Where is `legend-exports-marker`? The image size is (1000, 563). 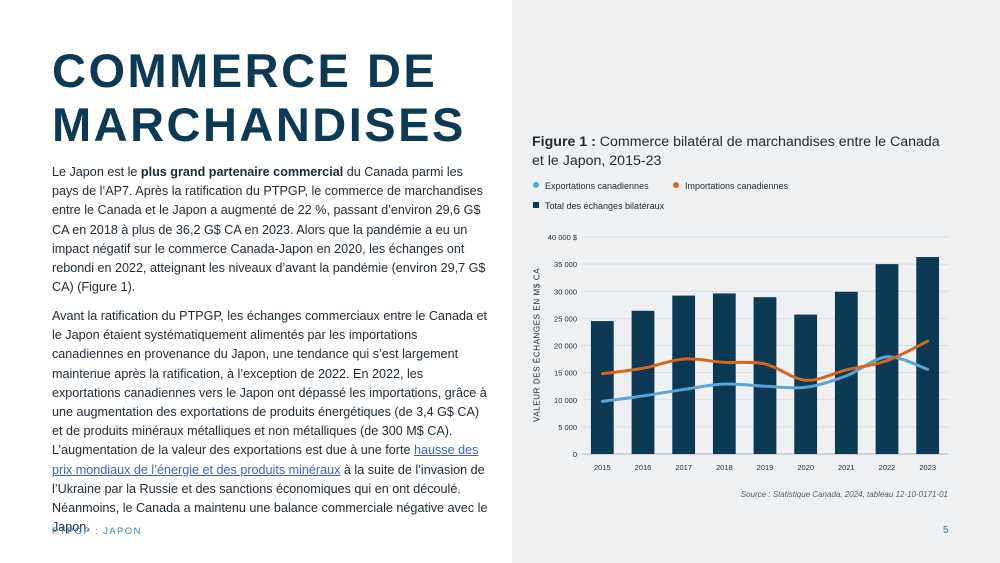 legend-exports-marker is located at coordinates (536, 185).